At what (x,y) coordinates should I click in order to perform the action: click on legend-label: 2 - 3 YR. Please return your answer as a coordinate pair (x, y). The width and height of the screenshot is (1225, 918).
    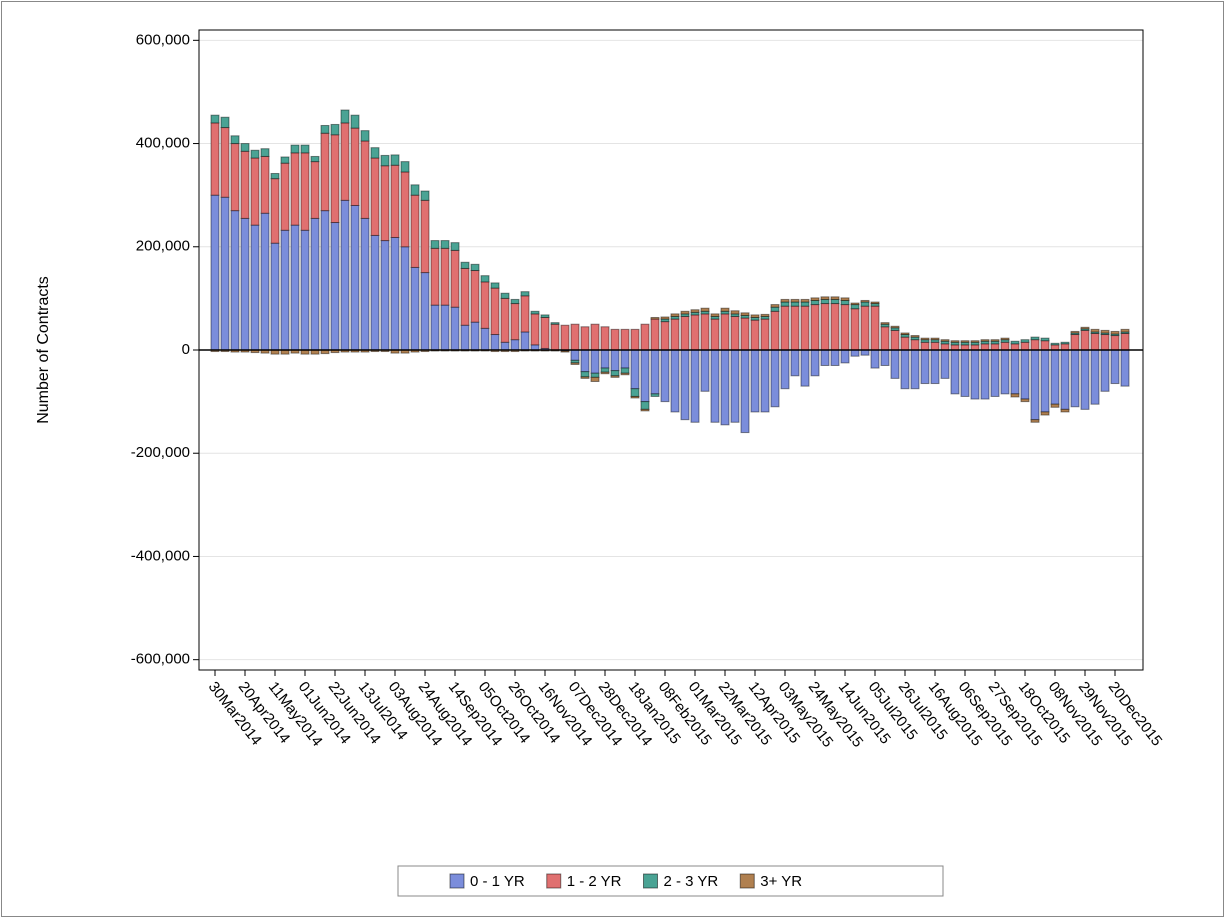
    Looking at the image, I should click on (691, 881).